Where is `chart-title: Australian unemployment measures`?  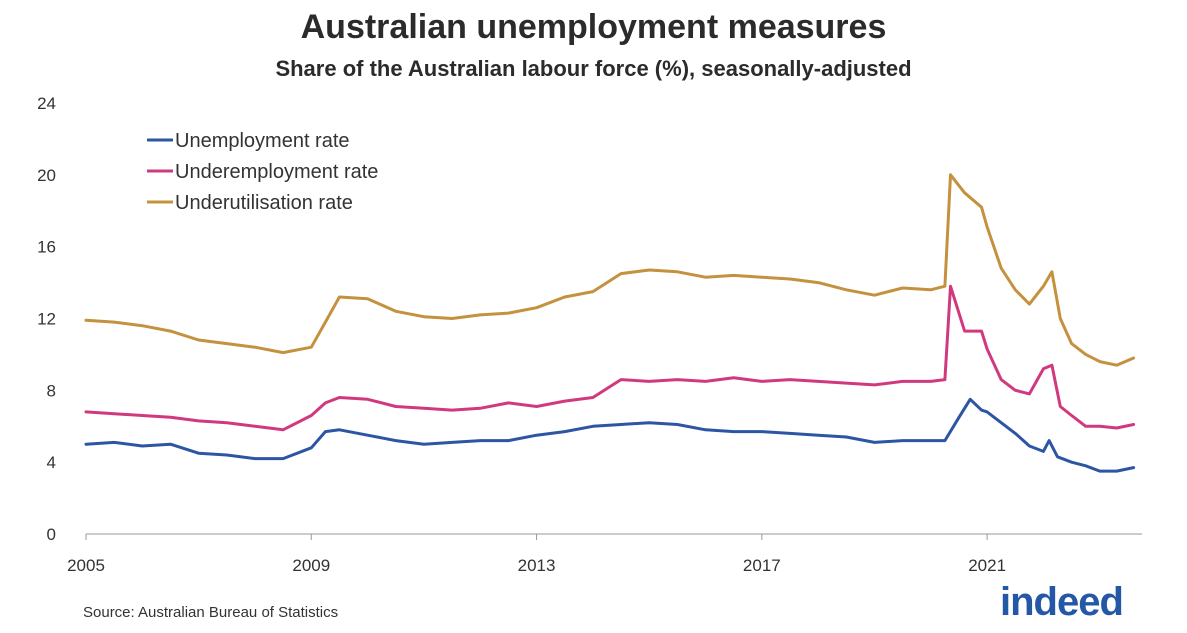 chart-title: Australian unemployment measures is located at coordinates (593, 27).